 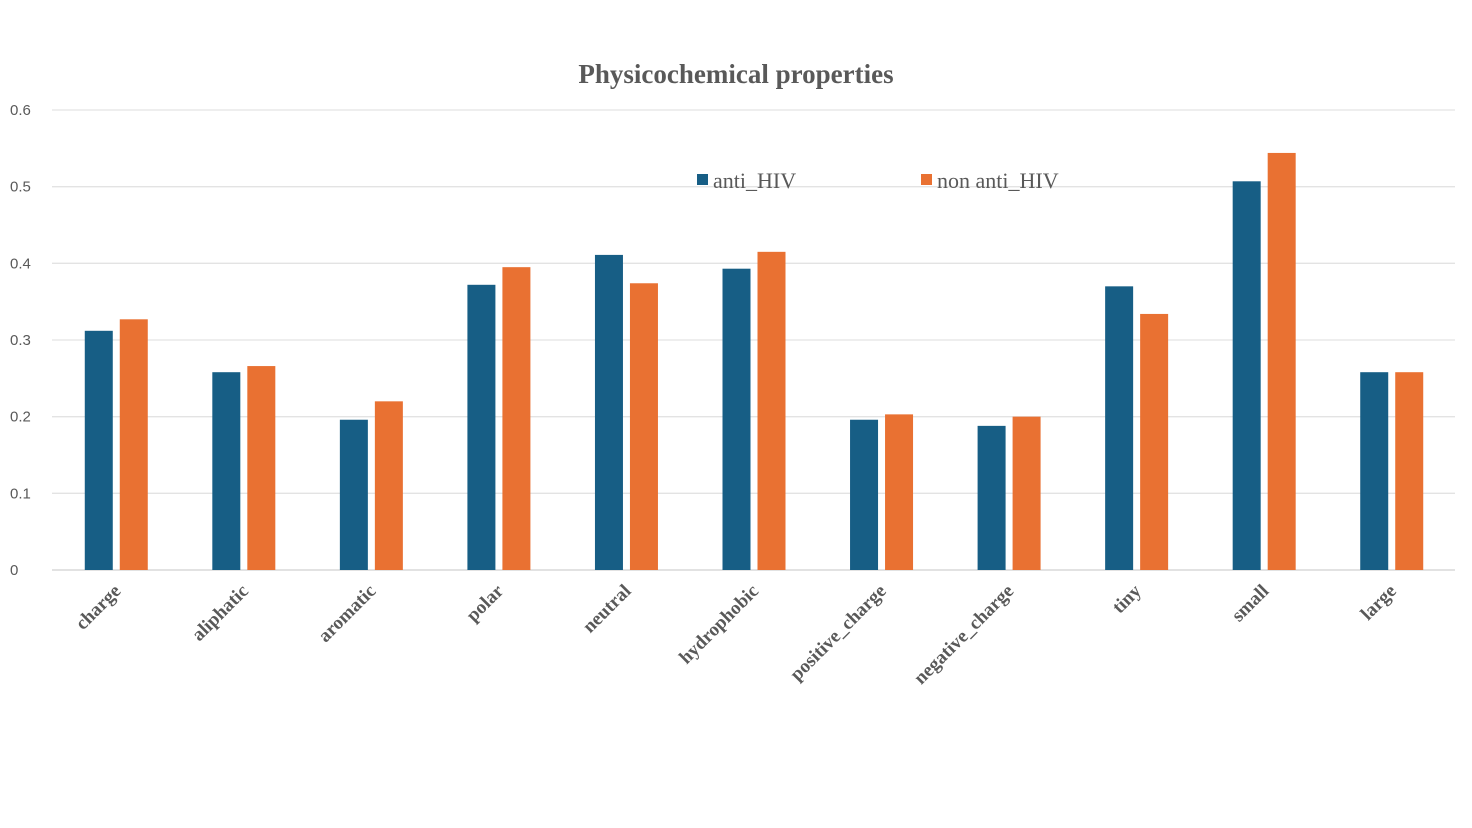 What do you see at coordinates (261, 468) in the screenshot?
I see `bar-aliphatic-non-anti-hiv` at bounding box center [261, 468].